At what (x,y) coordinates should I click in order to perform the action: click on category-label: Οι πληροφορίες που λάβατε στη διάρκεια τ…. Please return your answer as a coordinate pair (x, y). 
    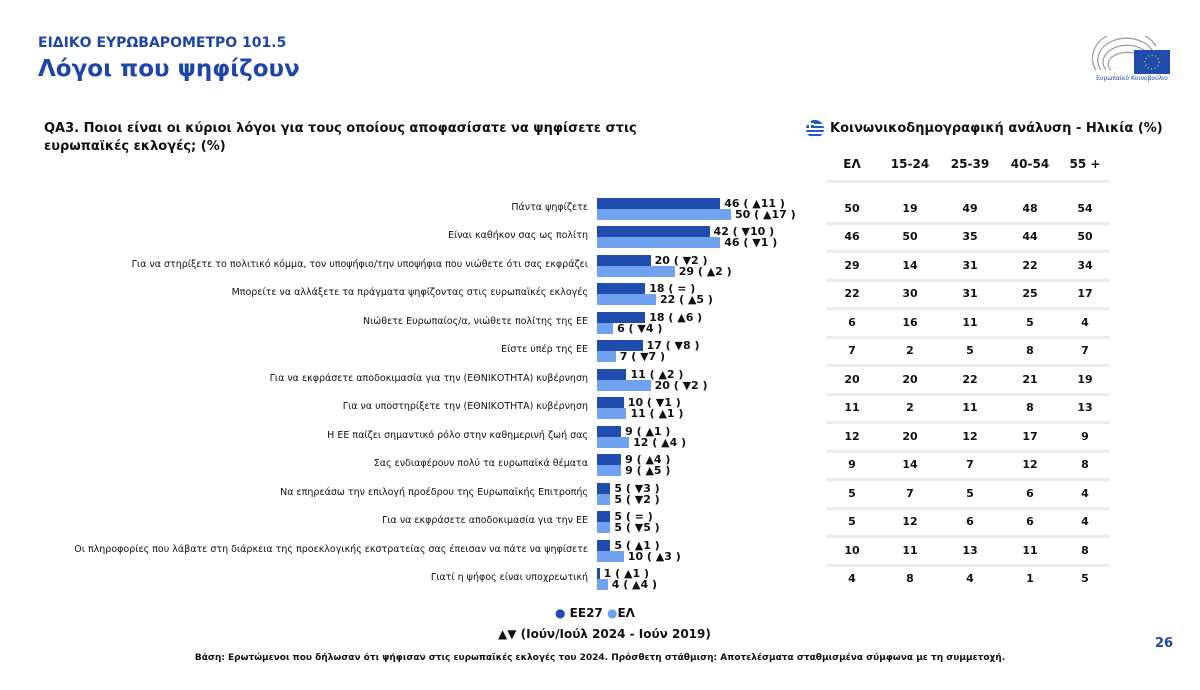
    Looking at the image, I should click on (331, 549).